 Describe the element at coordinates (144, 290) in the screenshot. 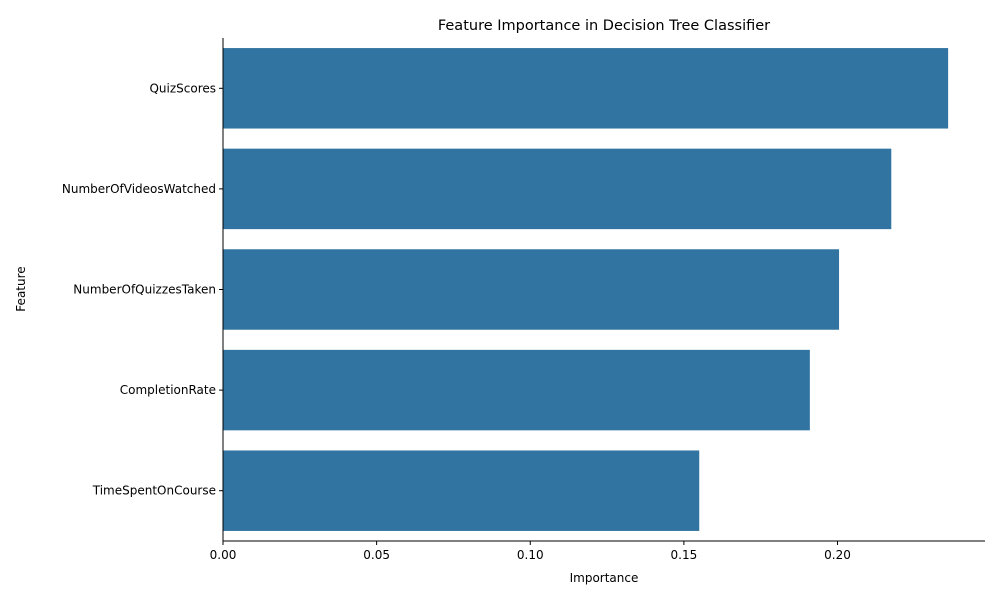

I see `y-tick-label: NumberOfQuizzesTaken` at that location.